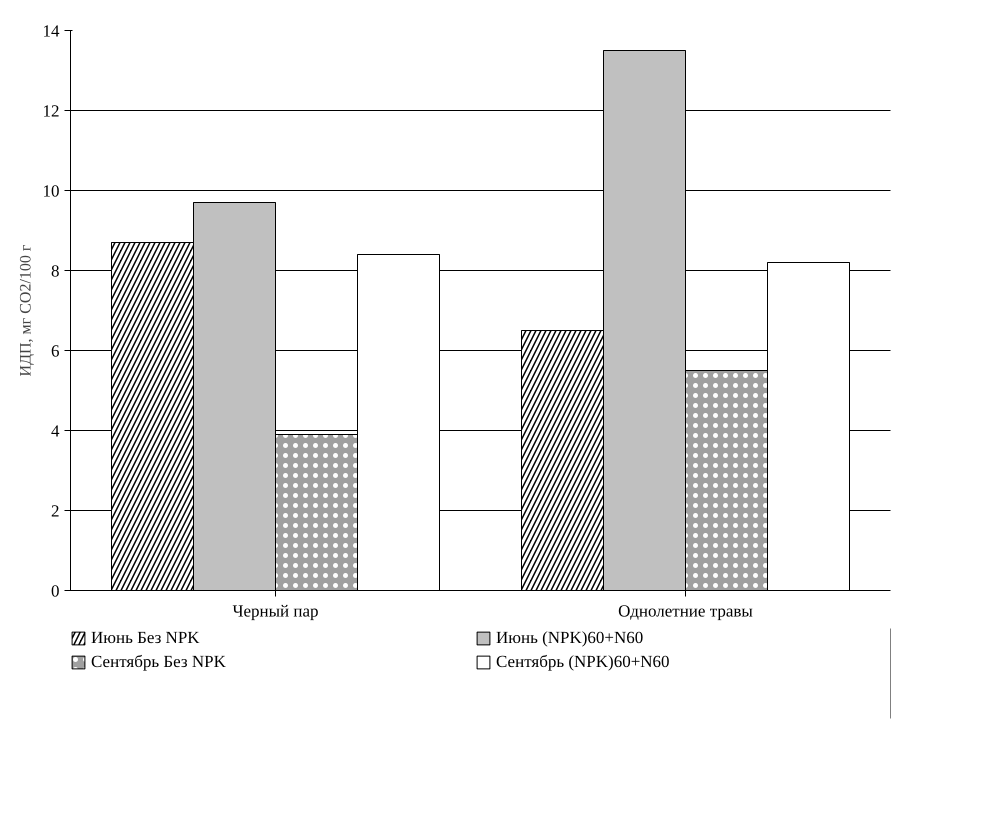  What do you see at coordinates (55, 511) in the screenshot?
I see `y-tick-label: 2` at bounding box center [55, 511].